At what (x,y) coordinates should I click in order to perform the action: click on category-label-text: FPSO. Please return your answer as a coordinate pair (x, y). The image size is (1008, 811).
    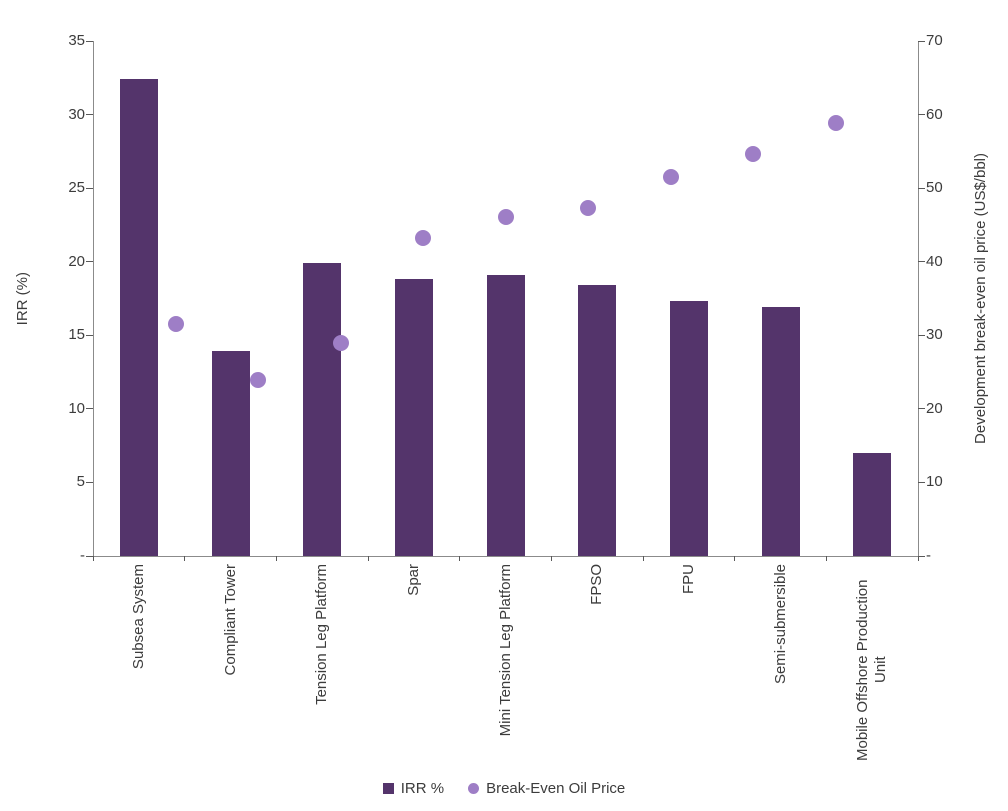
    Looking at the image, I should click on (597, 584).